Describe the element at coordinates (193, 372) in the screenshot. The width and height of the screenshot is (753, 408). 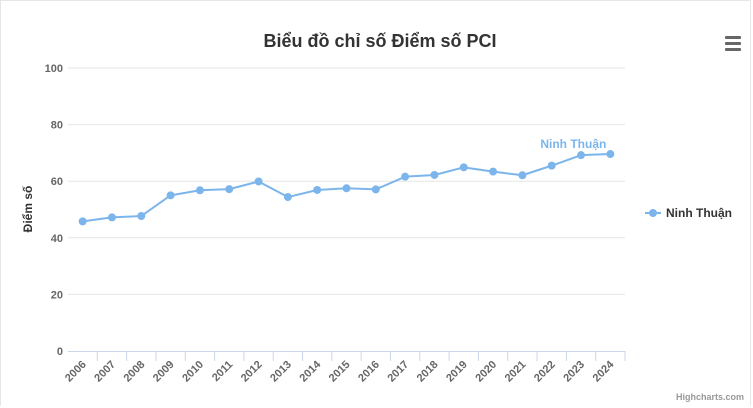
I see `x-tick-label: 2010` at that location.